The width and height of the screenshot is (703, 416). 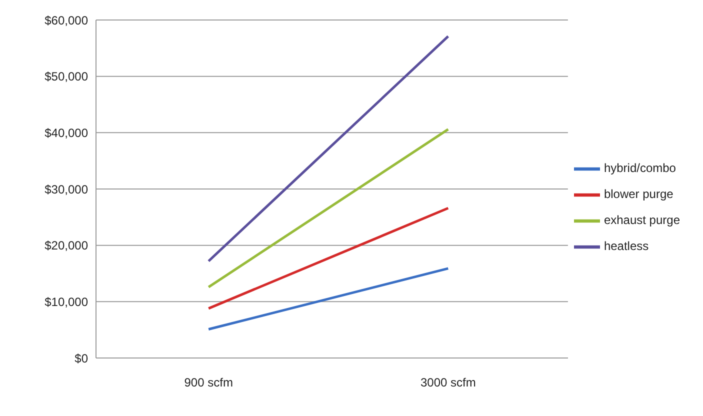 I want to click on legend-label: blower purge, so click(x=639, y=194).